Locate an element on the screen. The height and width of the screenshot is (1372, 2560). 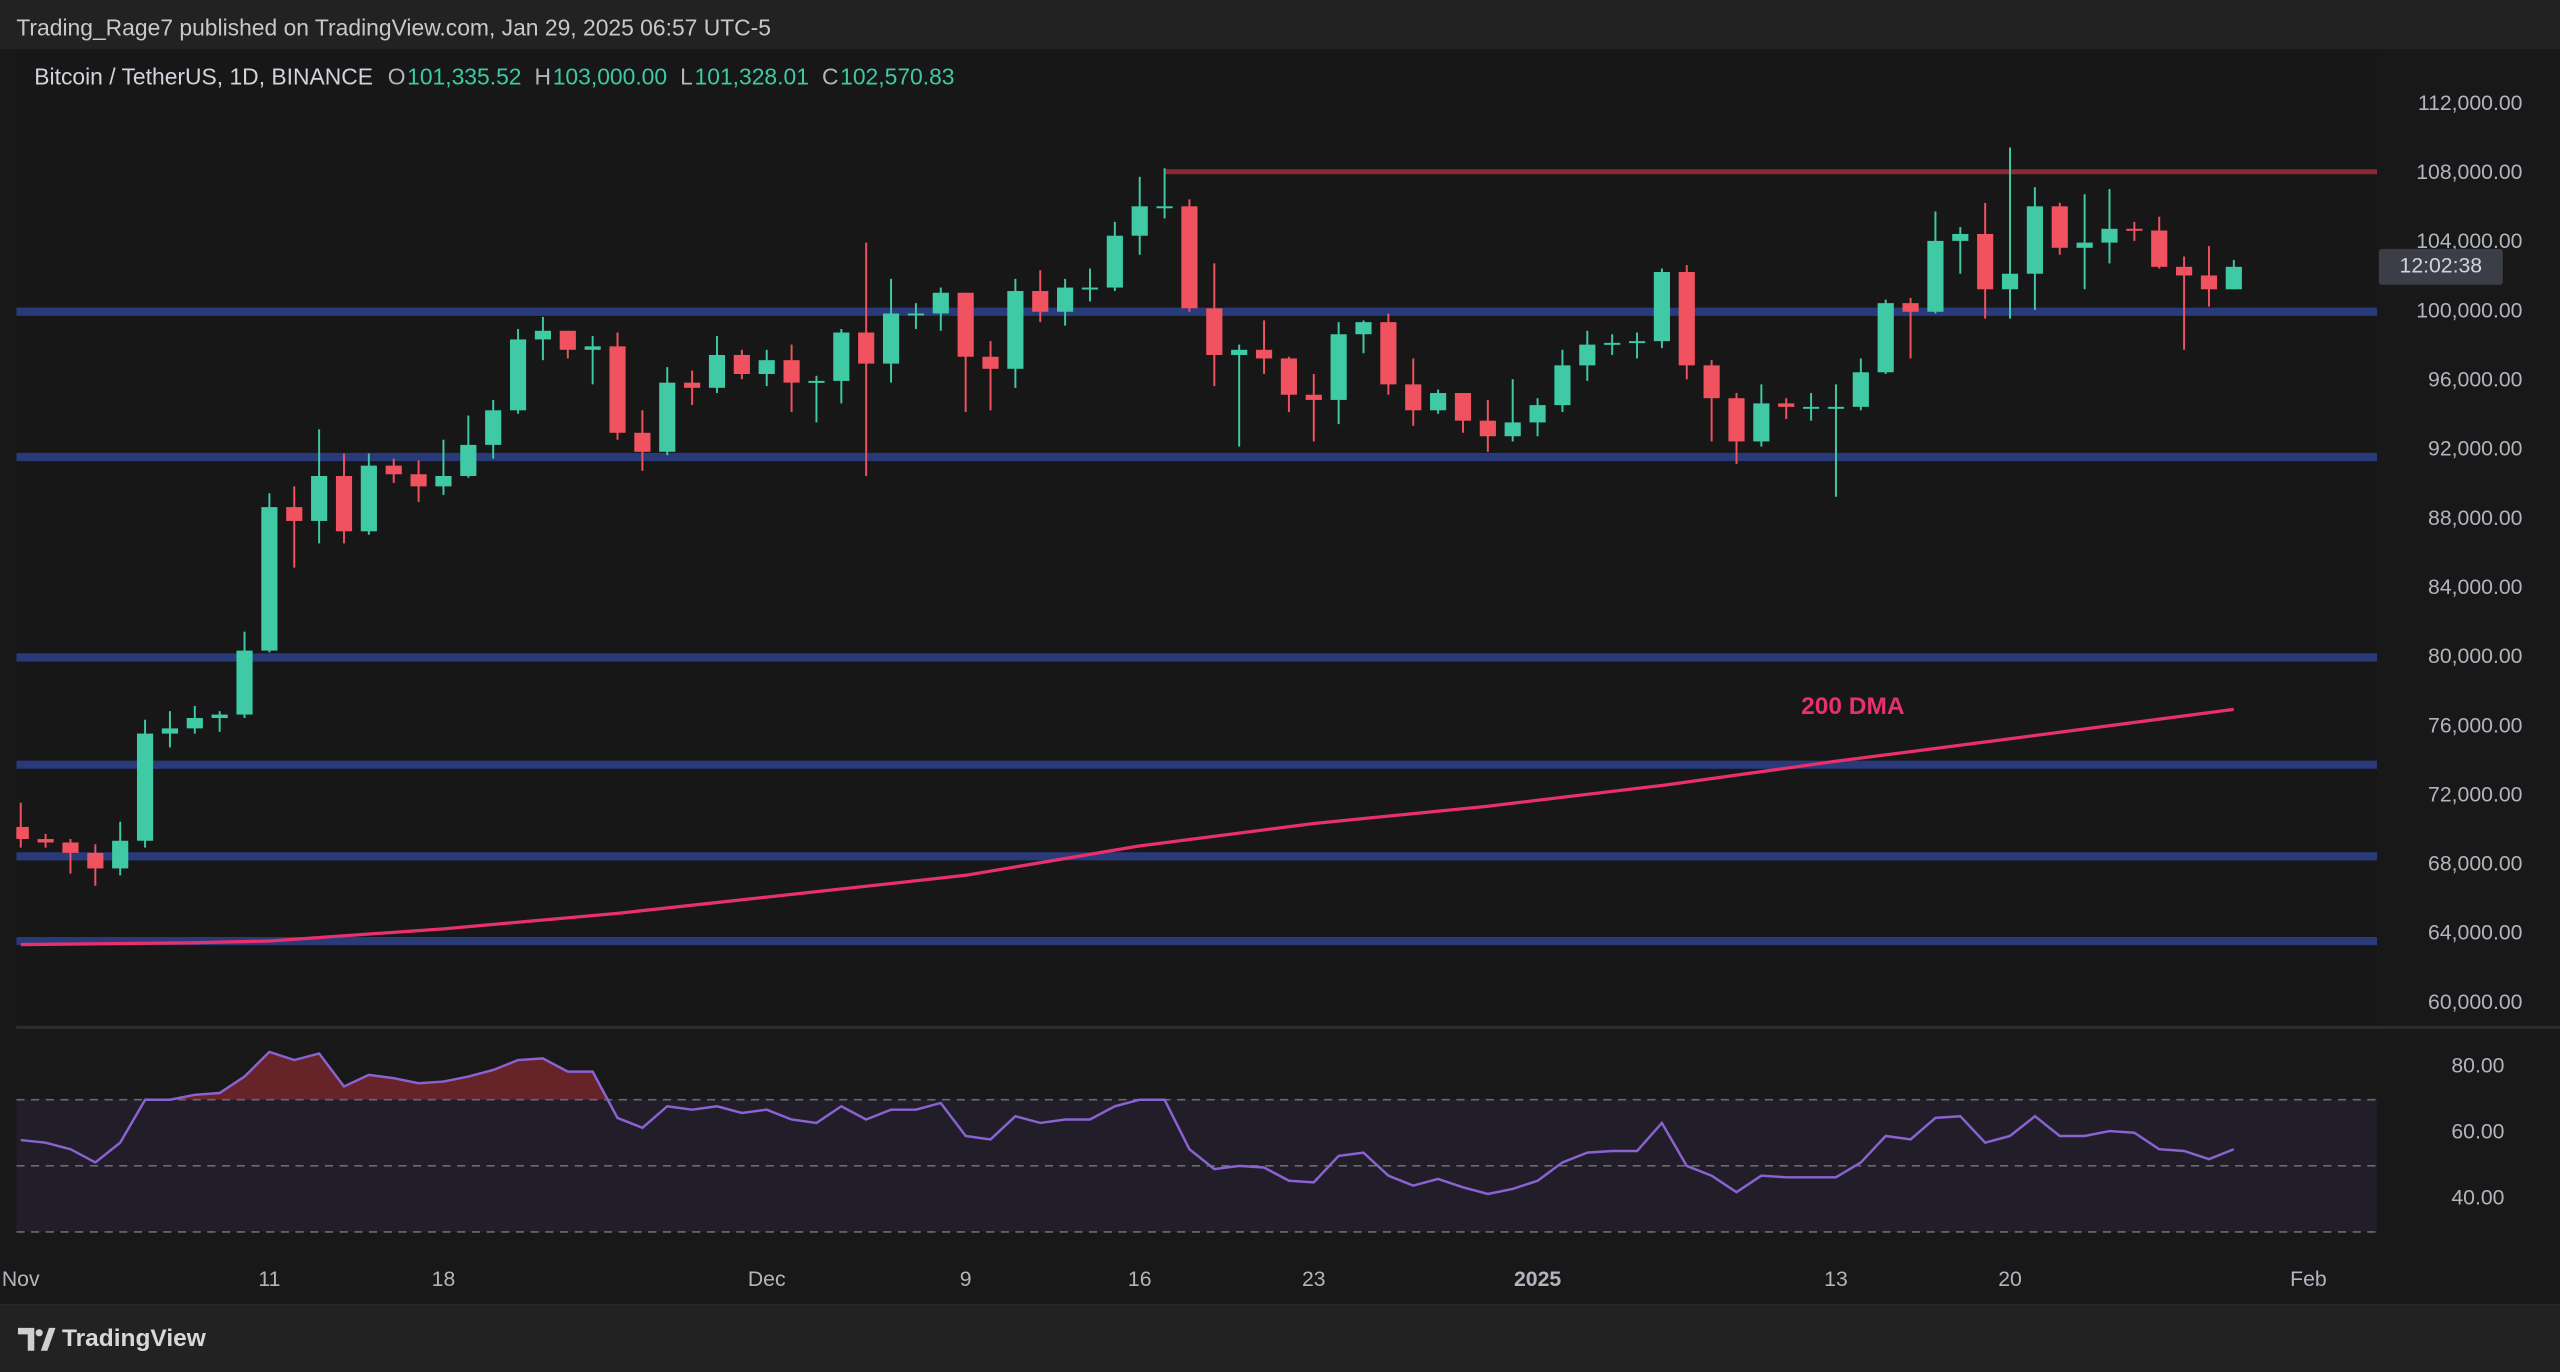
y-tick-label: 60.00 is located at coordinates (2477, 1131).